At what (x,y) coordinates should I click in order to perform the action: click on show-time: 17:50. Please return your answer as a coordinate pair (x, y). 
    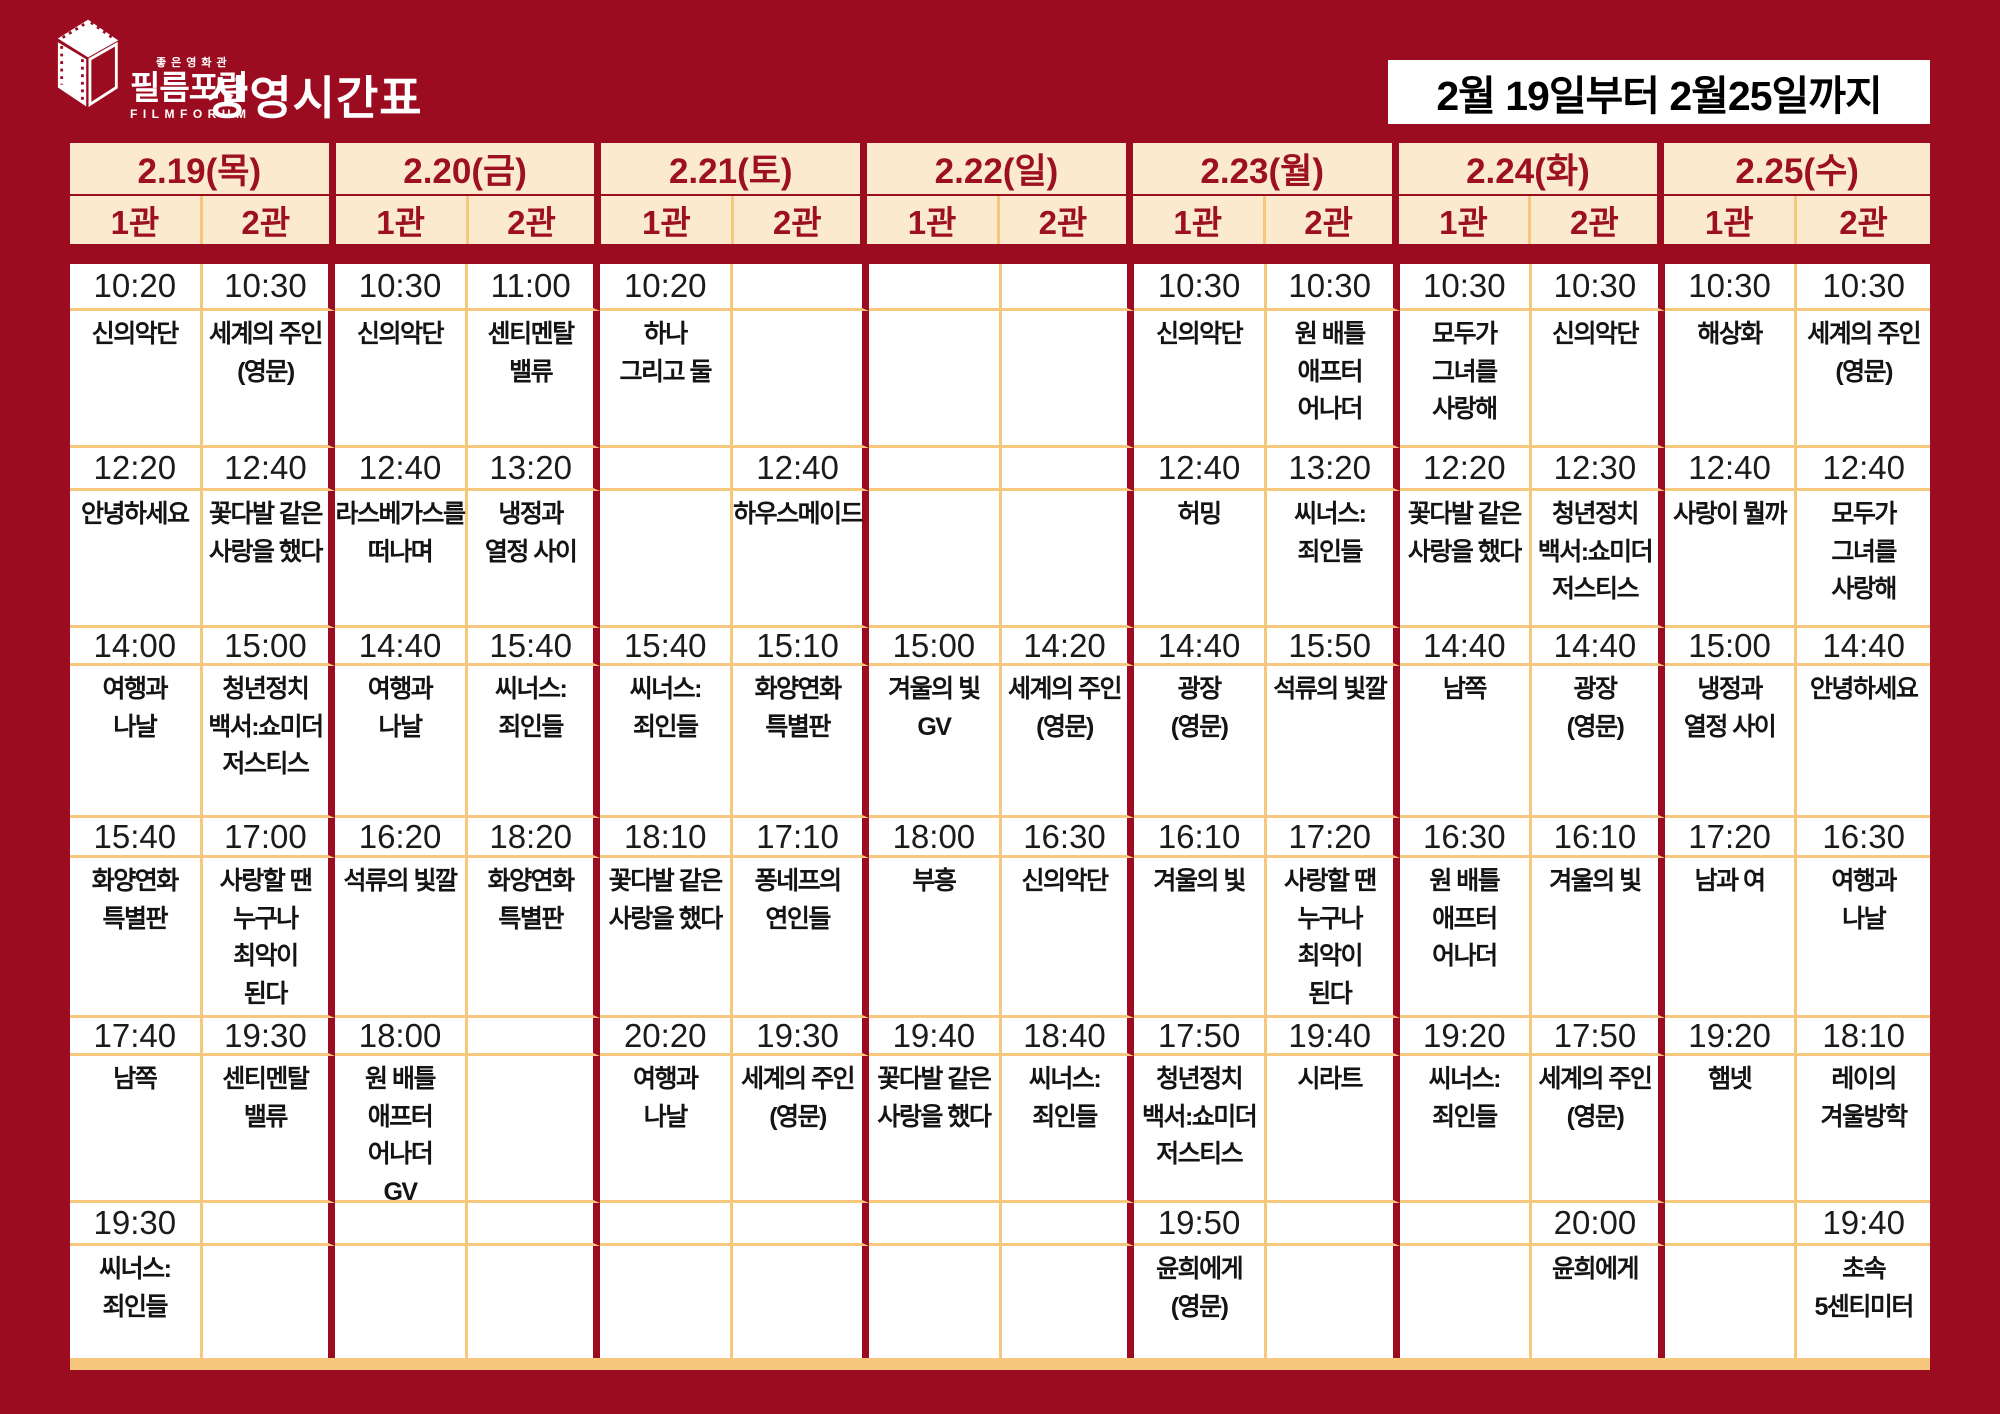
    Looking at the image, I should click on (1598, 1036).